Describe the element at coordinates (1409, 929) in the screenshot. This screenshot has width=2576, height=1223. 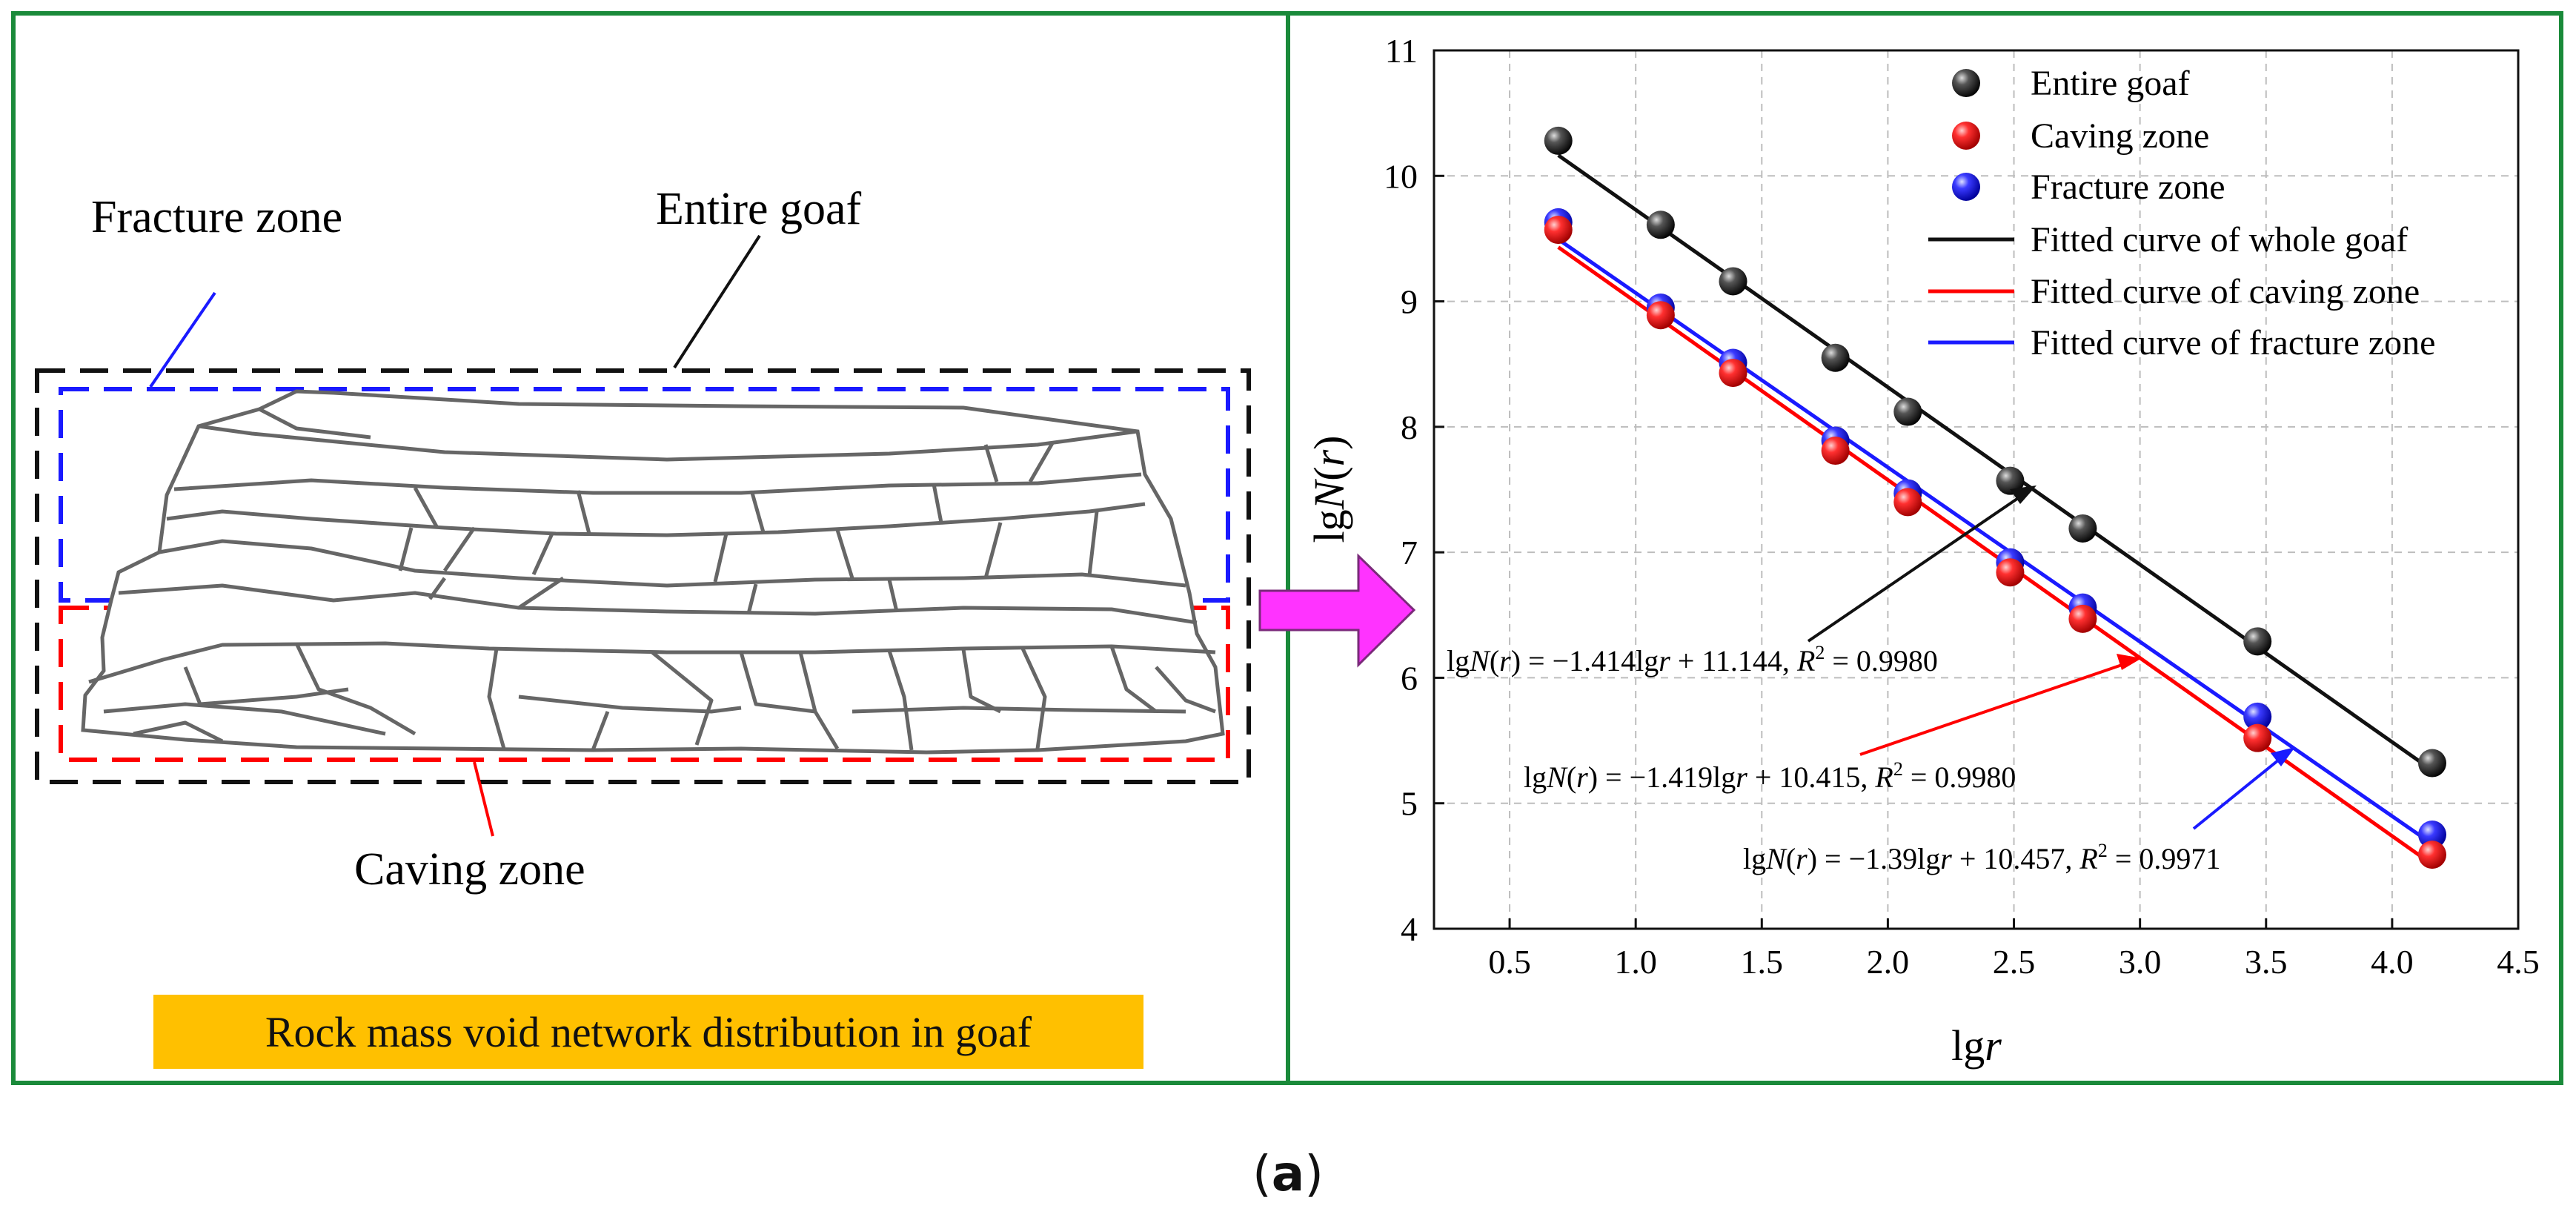
I see `y-tick-label: 4` at that location.